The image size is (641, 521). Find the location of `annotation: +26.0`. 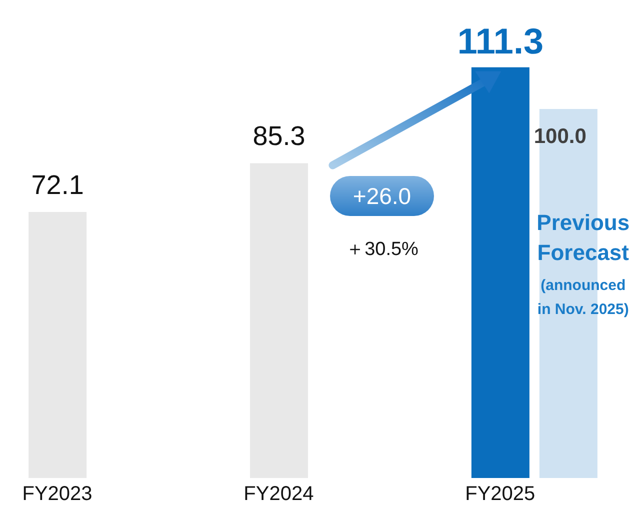

annotation: +26.0 is located at coordinates (382, 196).